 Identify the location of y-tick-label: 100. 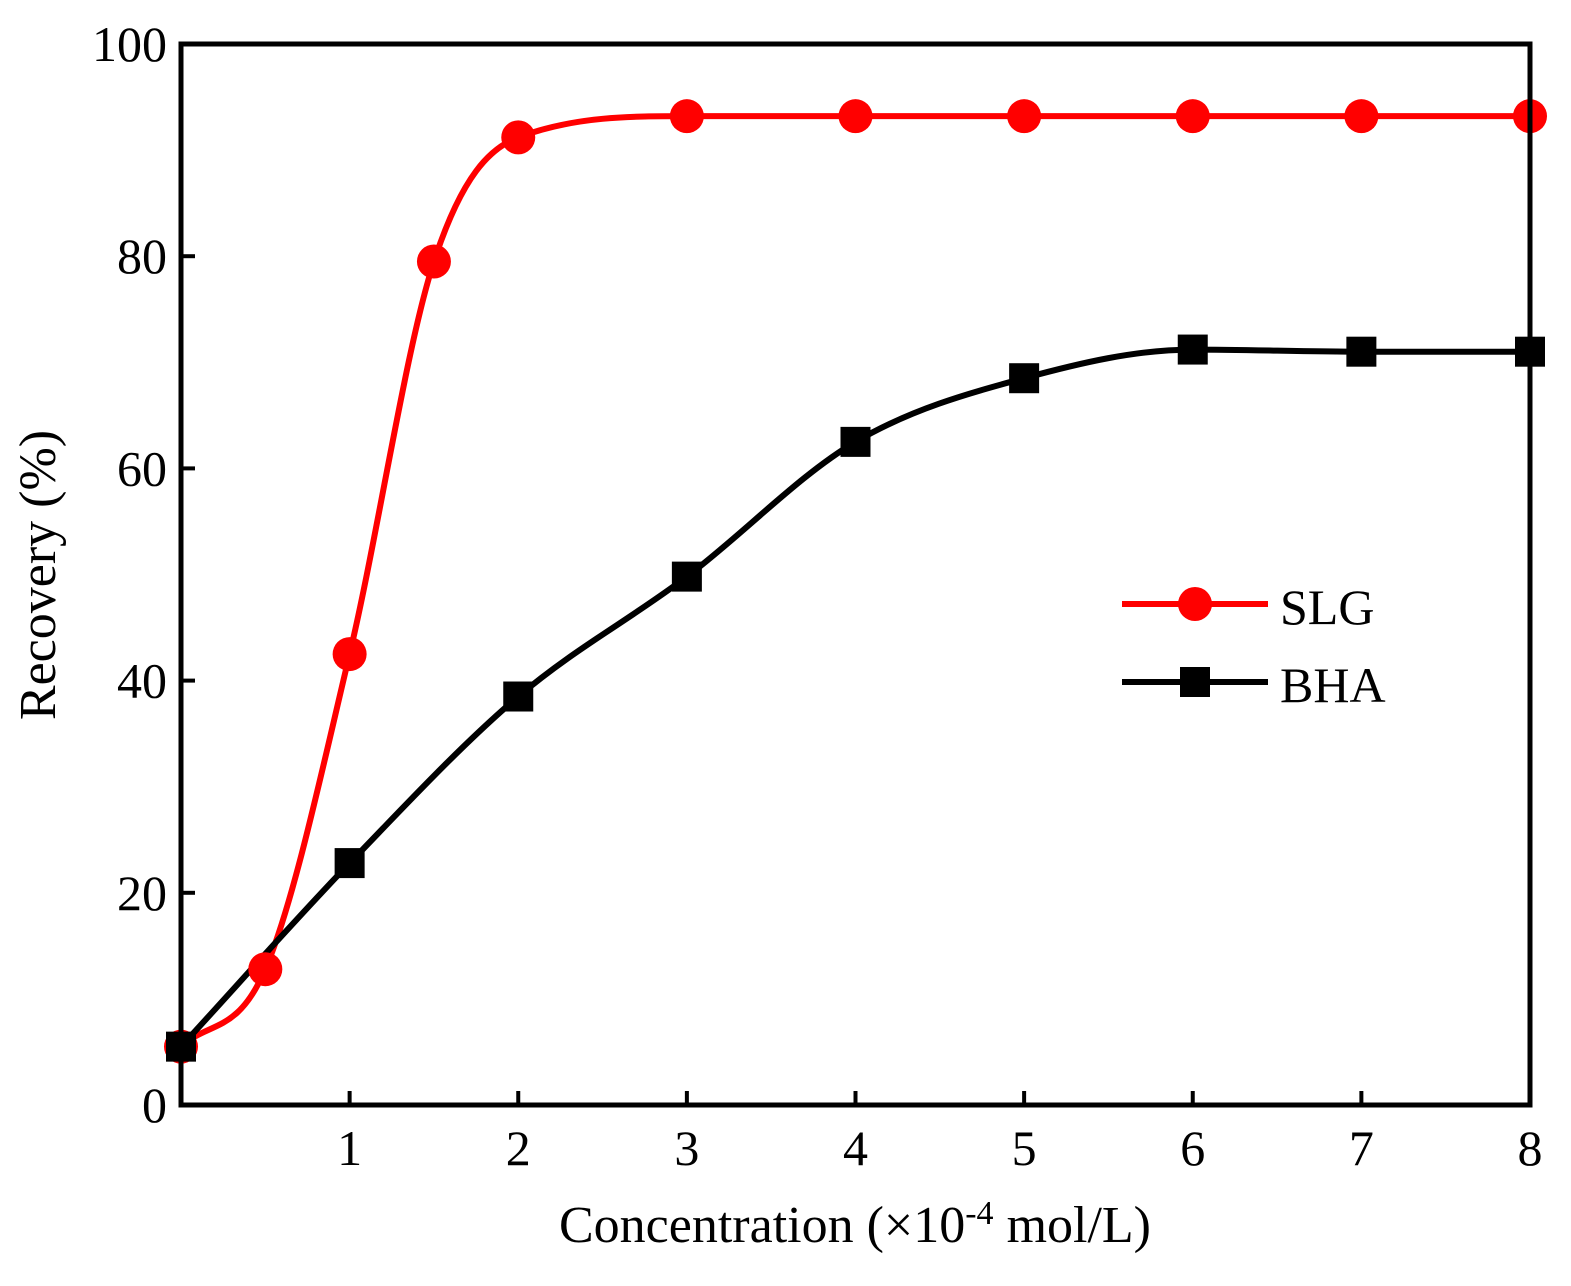
(129, 44).